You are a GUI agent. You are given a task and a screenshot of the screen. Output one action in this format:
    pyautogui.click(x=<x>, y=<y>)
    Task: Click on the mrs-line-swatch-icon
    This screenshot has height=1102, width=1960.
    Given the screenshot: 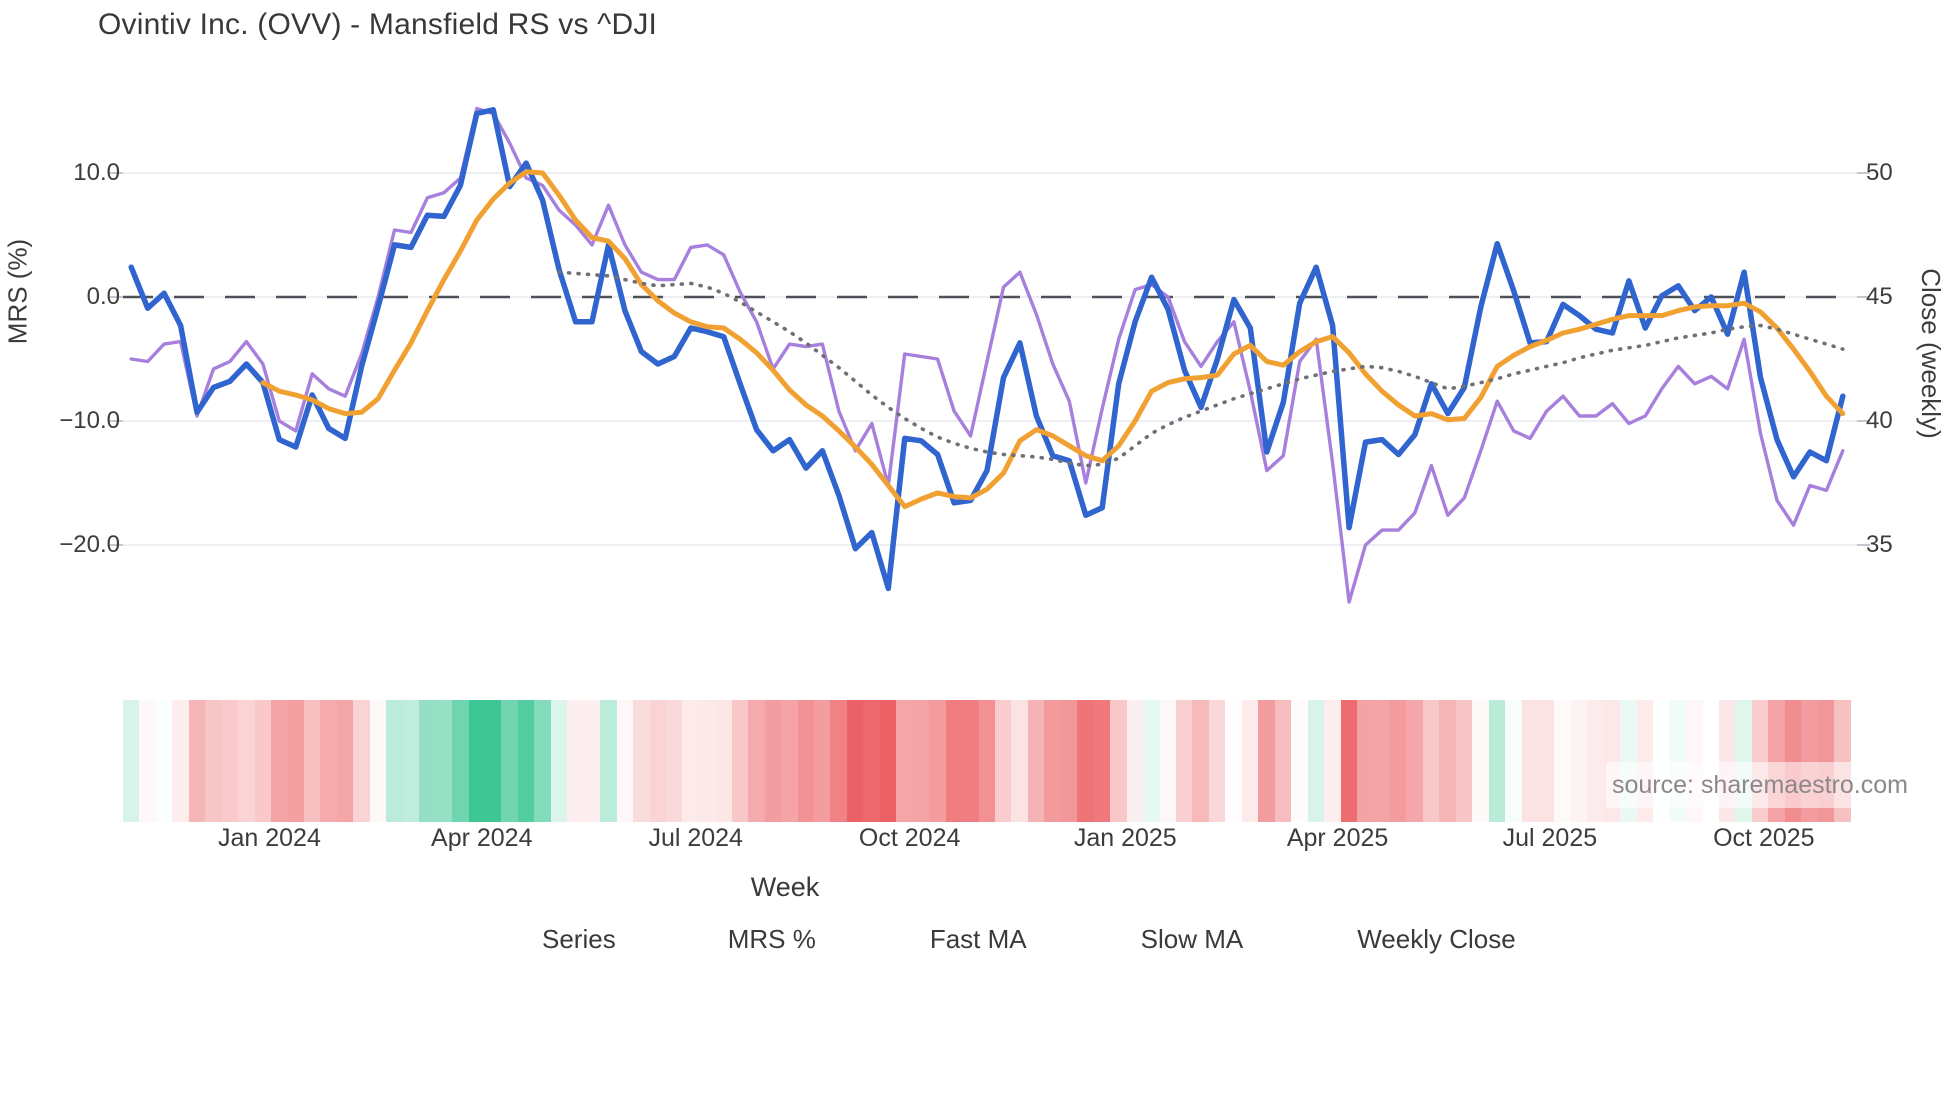 What is the action you would take?
    pyautogui.click(x=683, y=939)
    